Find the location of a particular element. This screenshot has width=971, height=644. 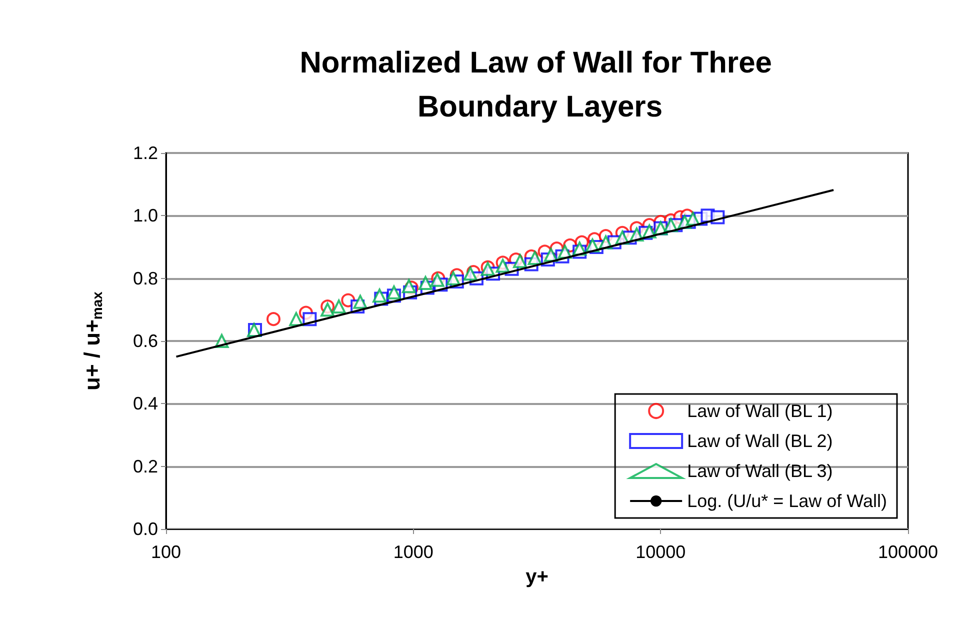

x-tick-label: 1000 is located at coordinates (413, 552).